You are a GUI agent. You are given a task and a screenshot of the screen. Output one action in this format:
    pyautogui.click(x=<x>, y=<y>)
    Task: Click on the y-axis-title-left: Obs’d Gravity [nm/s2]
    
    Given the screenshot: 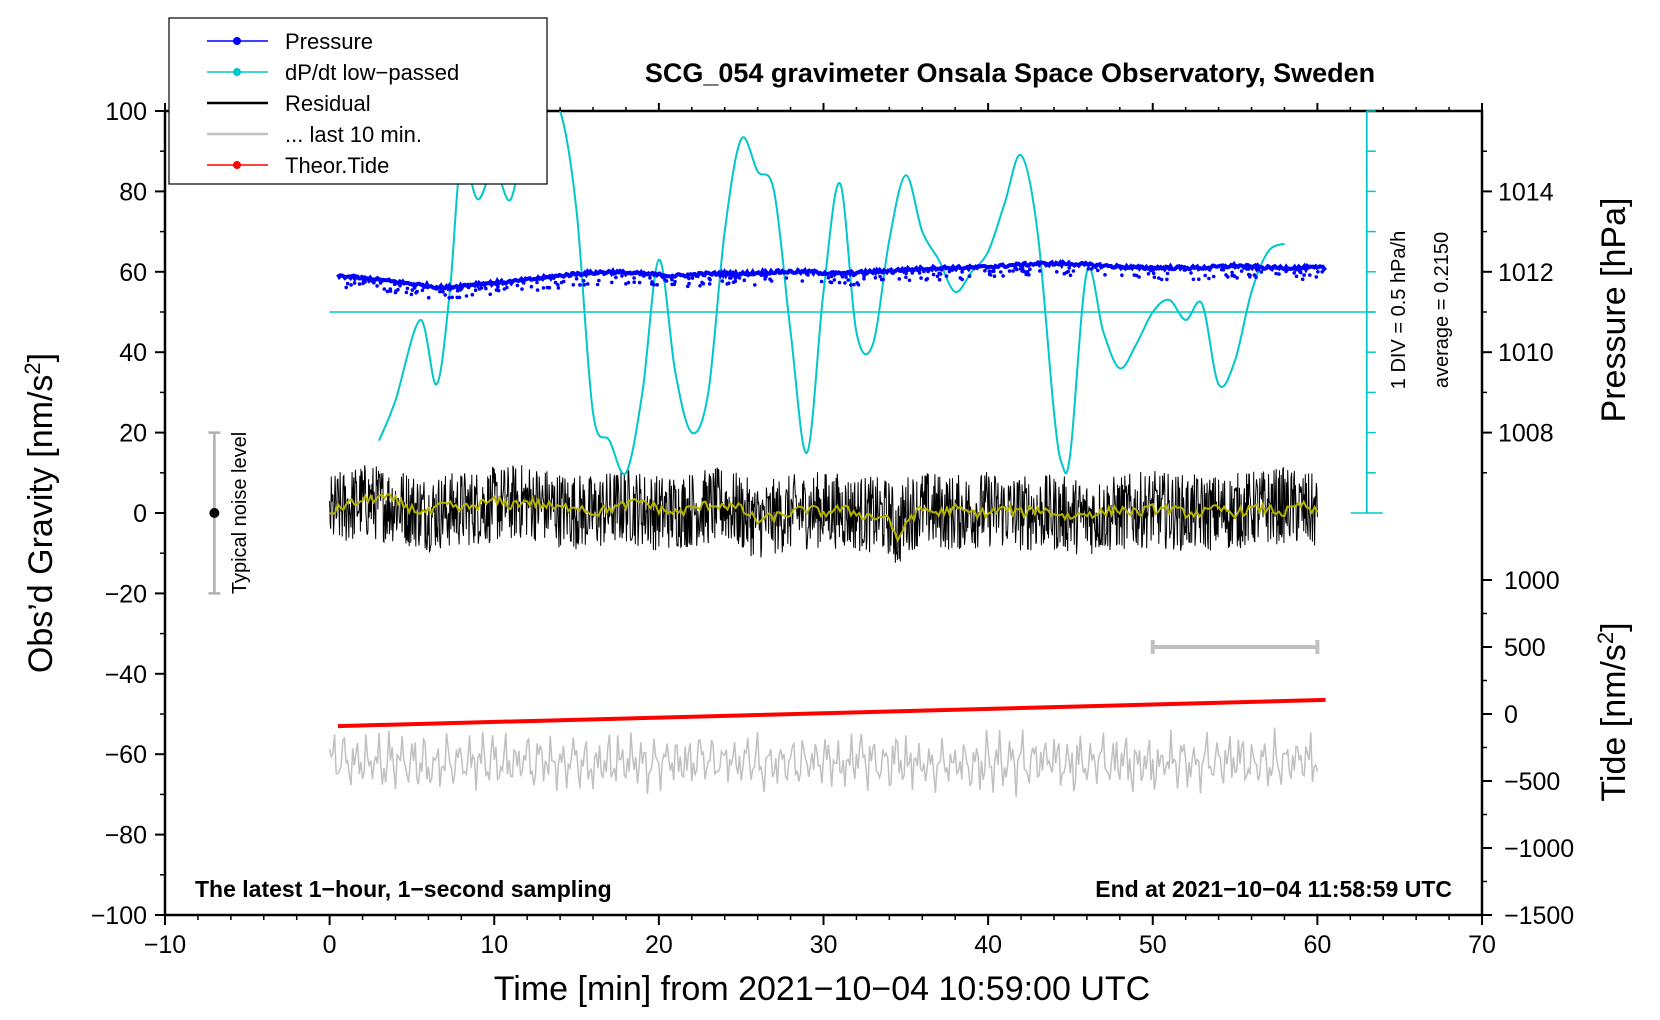 What is the action you would take?
    pyautogui.click(x=40, y=513)
    